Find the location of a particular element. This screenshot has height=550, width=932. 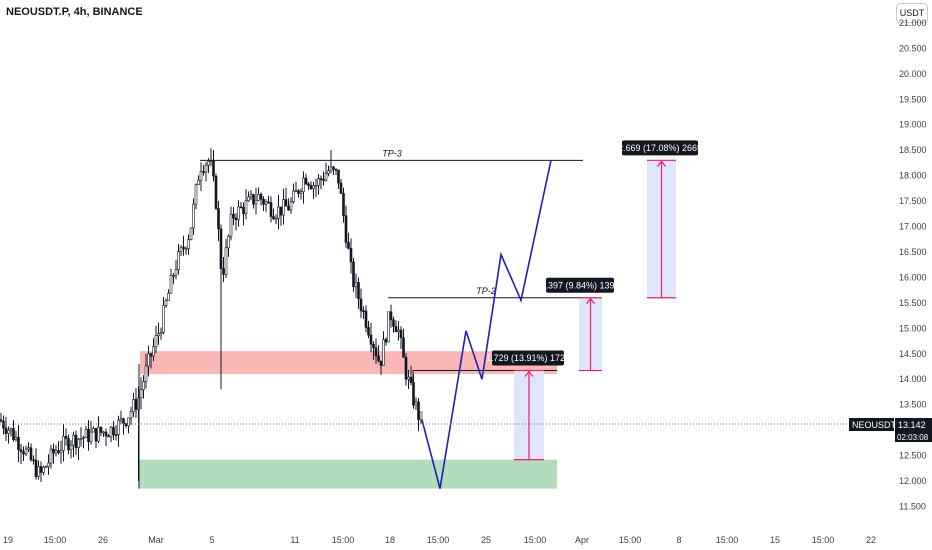

x-tick-2: 26 is located at coordinates (103, 540).